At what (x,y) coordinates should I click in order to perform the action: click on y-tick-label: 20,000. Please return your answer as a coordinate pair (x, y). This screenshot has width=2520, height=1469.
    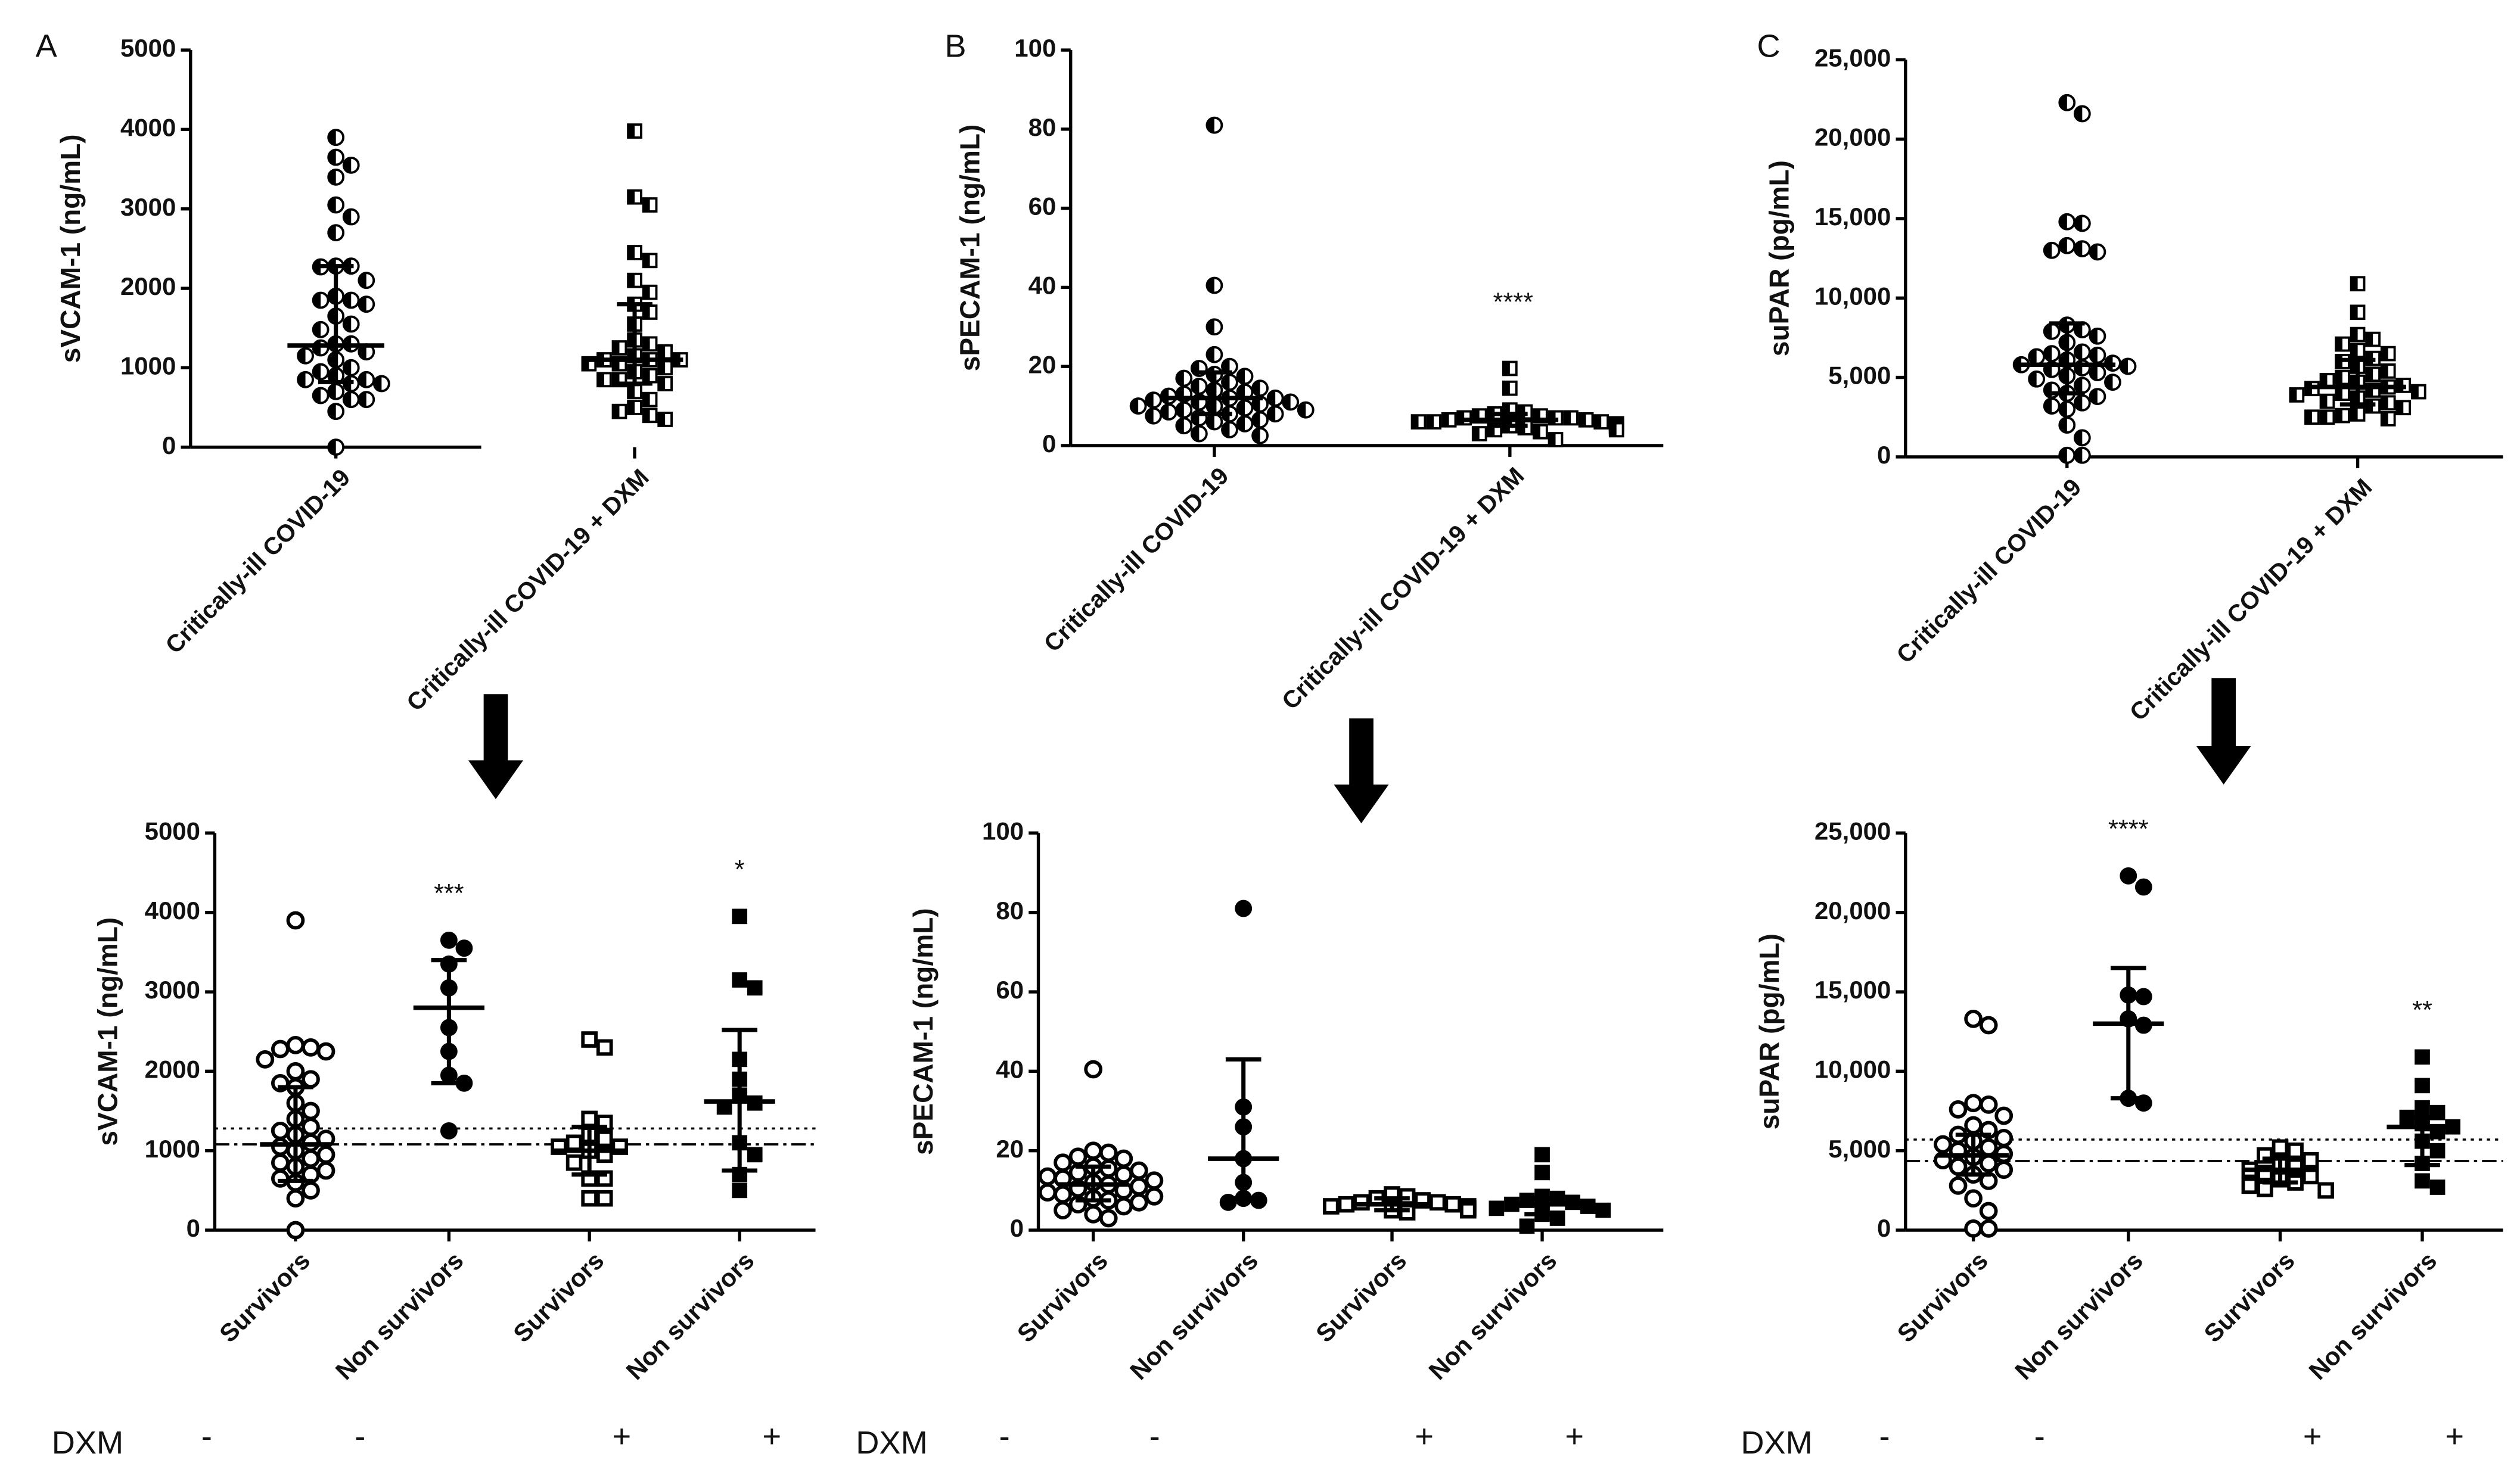
    Looking at the image, I should click on (1852, 911).